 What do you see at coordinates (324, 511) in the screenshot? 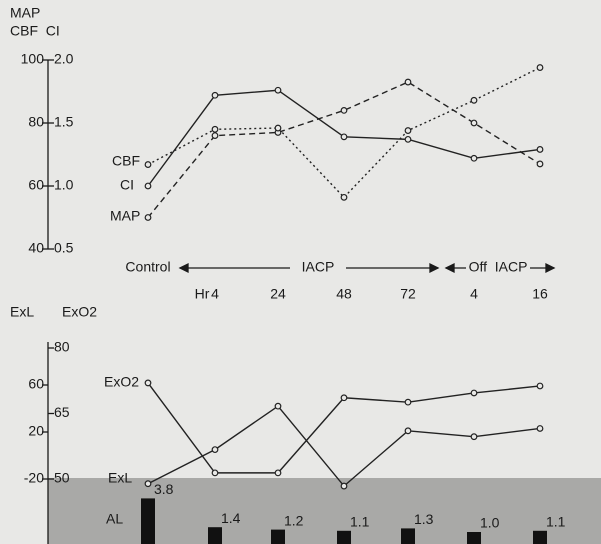
I see `shaded-band` at bounding box center [324, 511].